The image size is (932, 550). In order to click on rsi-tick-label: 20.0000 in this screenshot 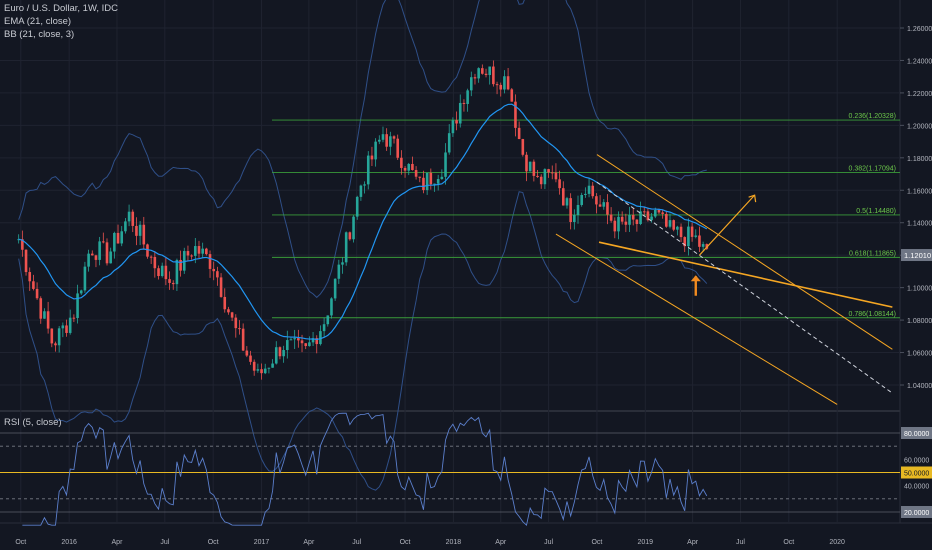, I will do `click(916, 513)`.